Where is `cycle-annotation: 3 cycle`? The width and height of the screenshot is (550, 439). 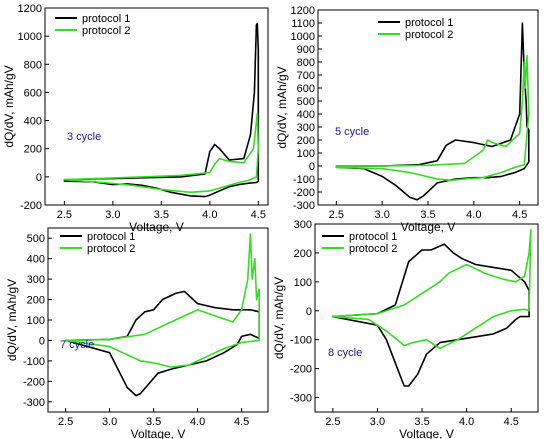 cycle-annotation: 3 cycle is located at coordinates (84, 137).